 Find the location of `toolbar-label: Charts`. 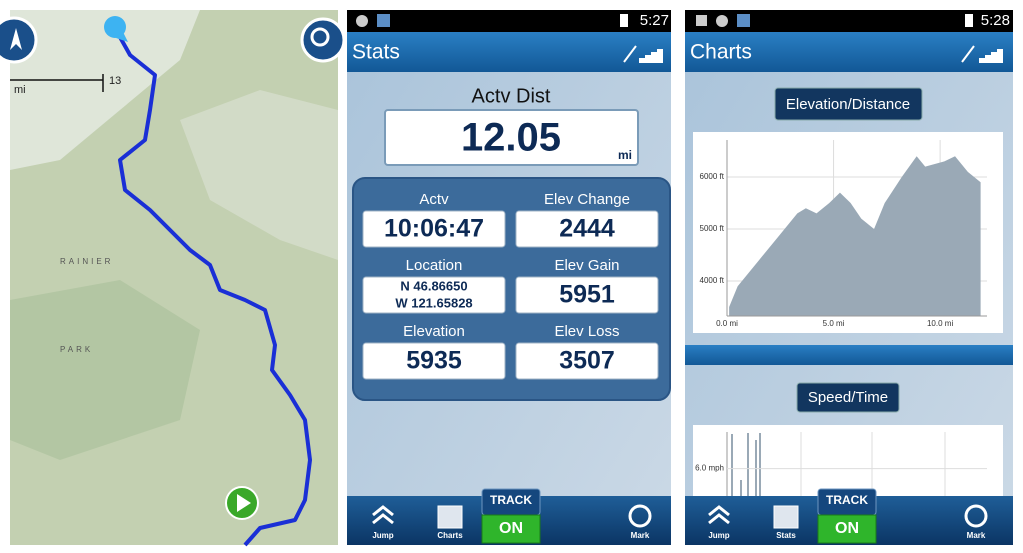

toolbar-label: Charts is located at coordinates (450, 535).